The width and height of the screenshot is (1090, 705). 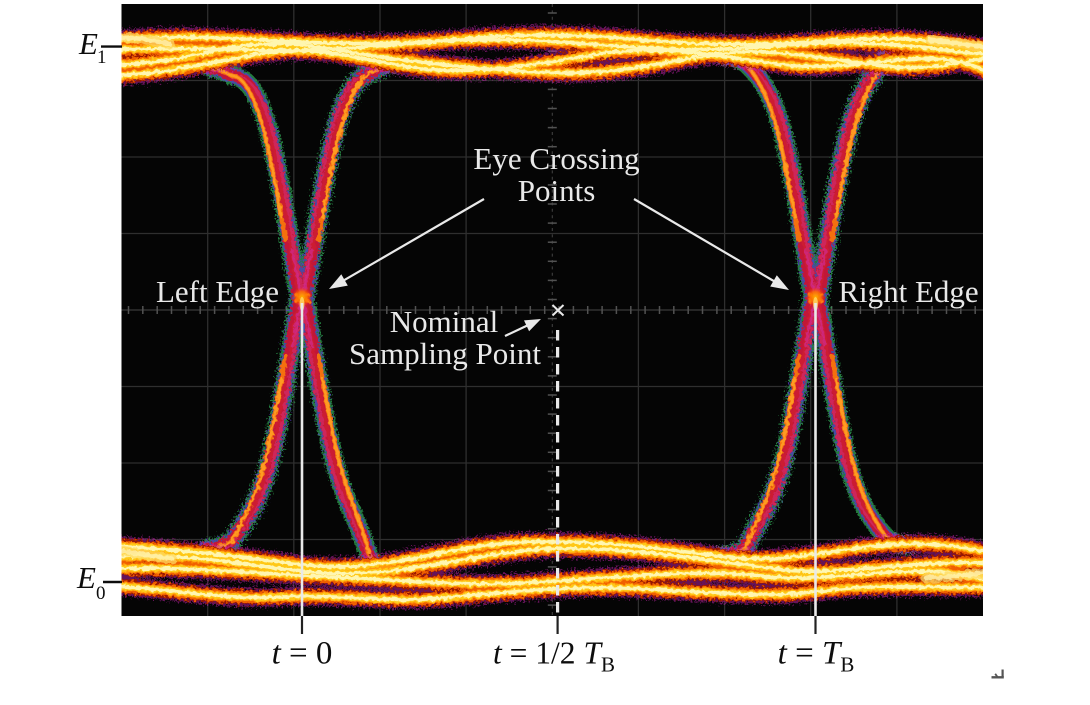 What do you see at coordinates (217, 291) in the screenshot?
I see `svg-text: Left Edge` at bounding box center [217, 291].